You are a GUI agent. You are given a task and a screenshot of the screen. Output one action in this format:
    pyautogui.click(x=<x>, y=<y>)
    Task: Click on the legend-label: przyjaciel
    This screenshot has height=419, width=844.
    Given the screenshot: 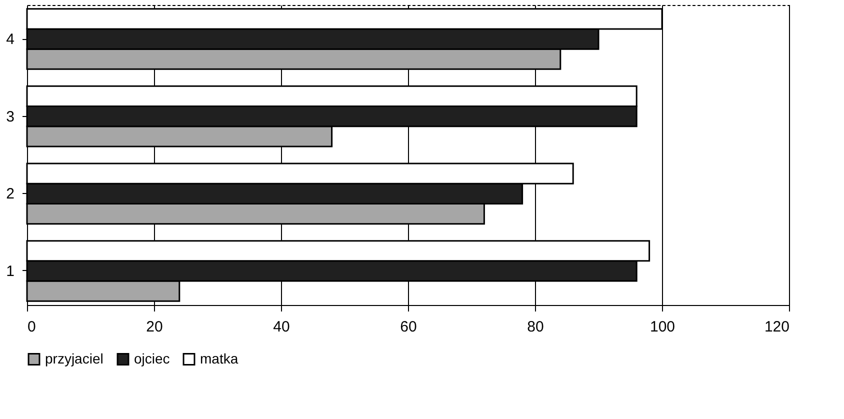 What is the action you would take?
    pyautogui.click(x=74, y=358)
    